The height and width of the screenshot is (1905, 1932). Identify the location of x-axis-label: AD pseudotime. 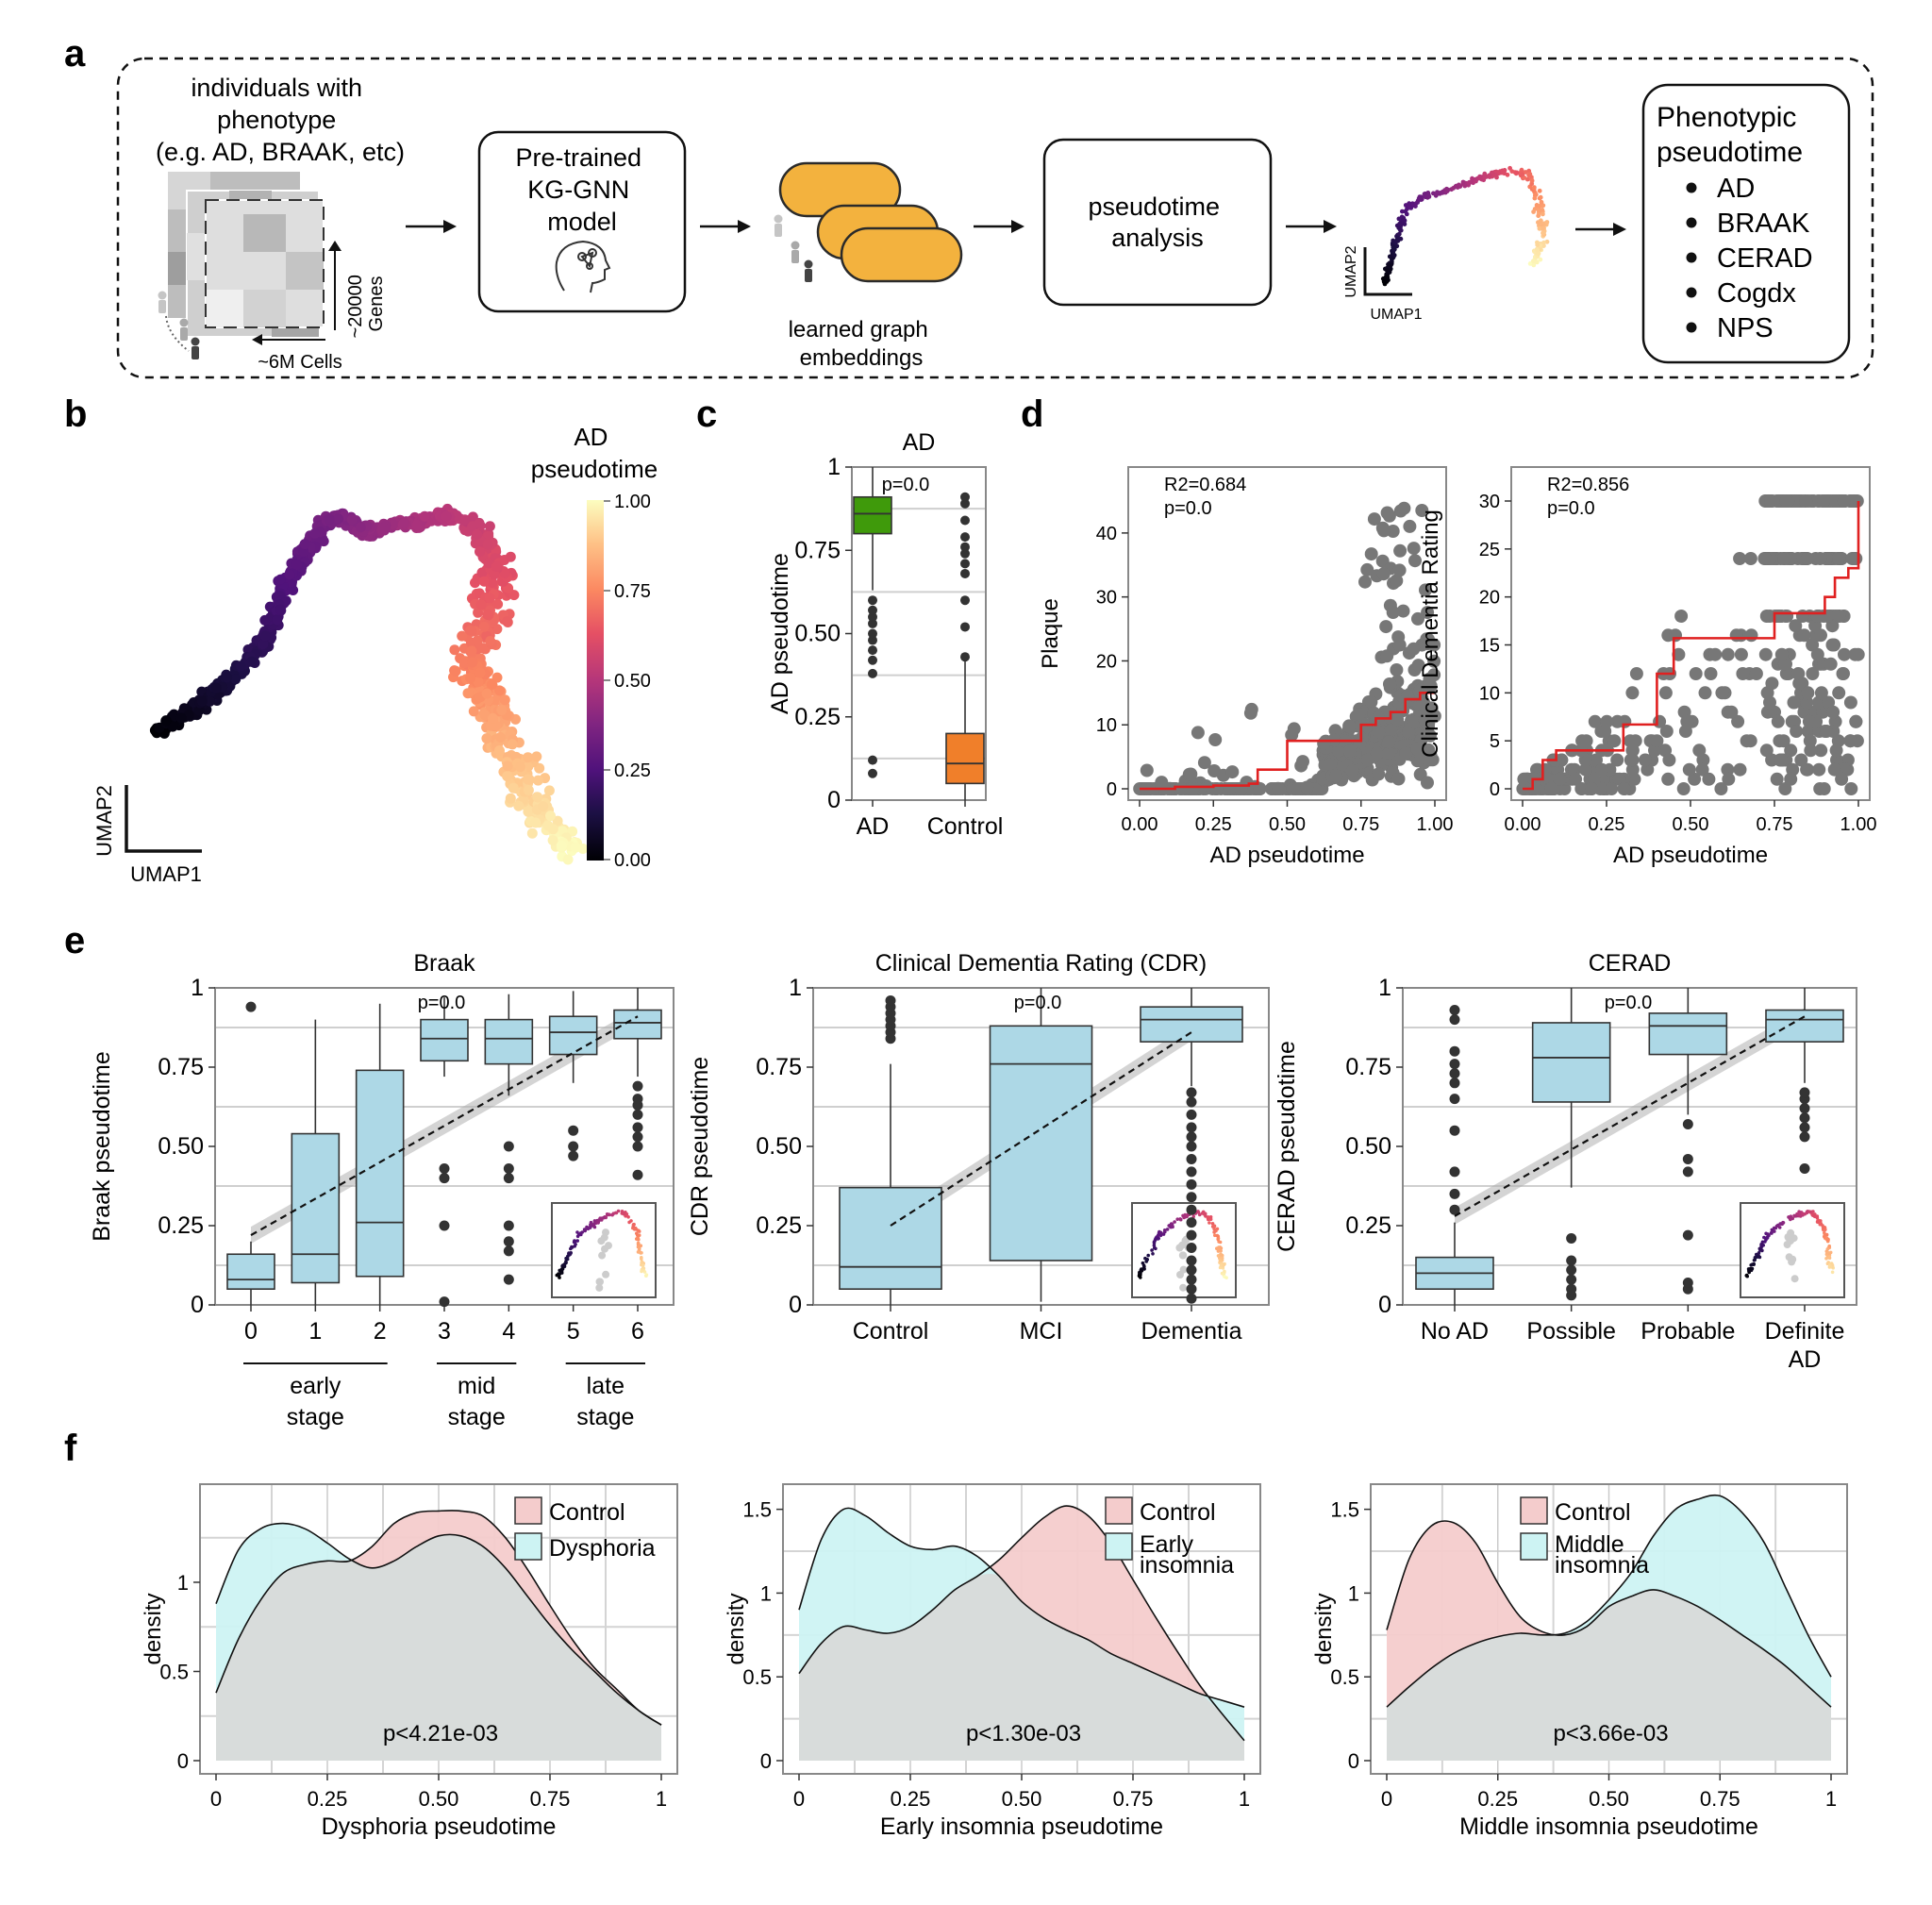
(1691, 855).